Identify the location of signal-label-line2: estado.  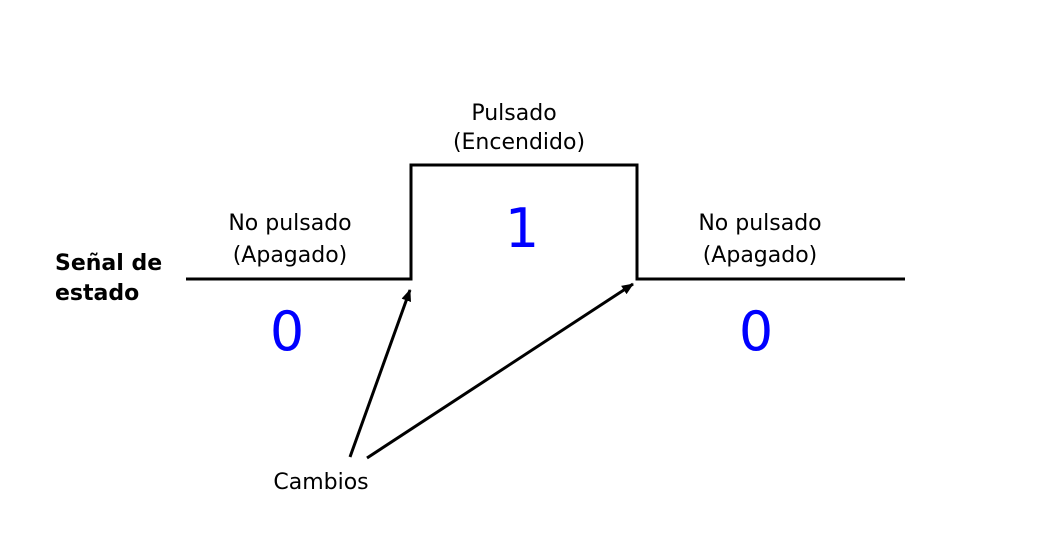
(97, 293).